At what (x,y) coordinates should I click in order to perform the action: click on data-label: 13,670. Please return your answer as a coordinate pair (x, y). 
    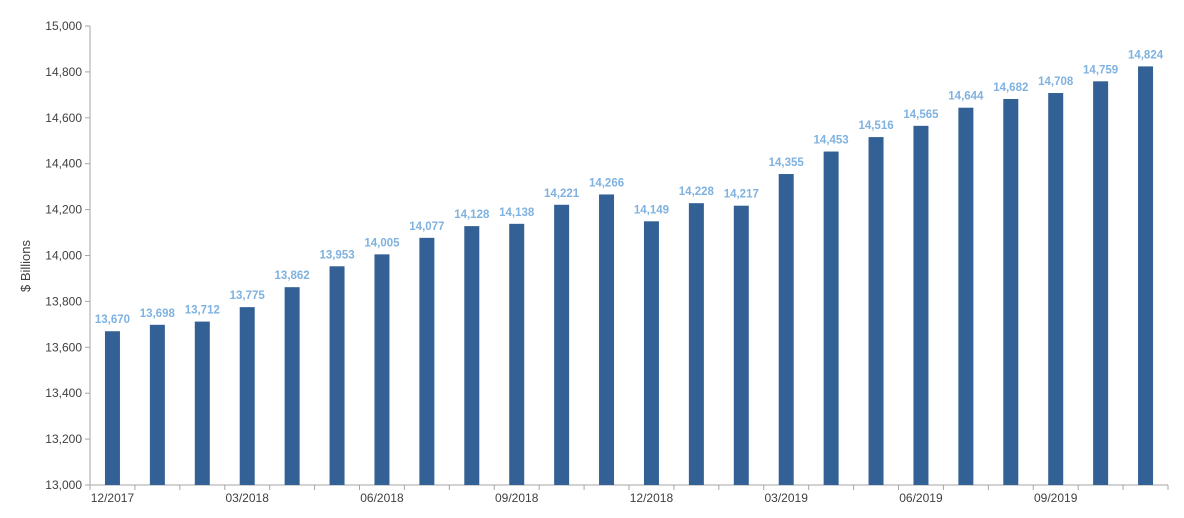
    Looking at the image, I should click on (112, 320).